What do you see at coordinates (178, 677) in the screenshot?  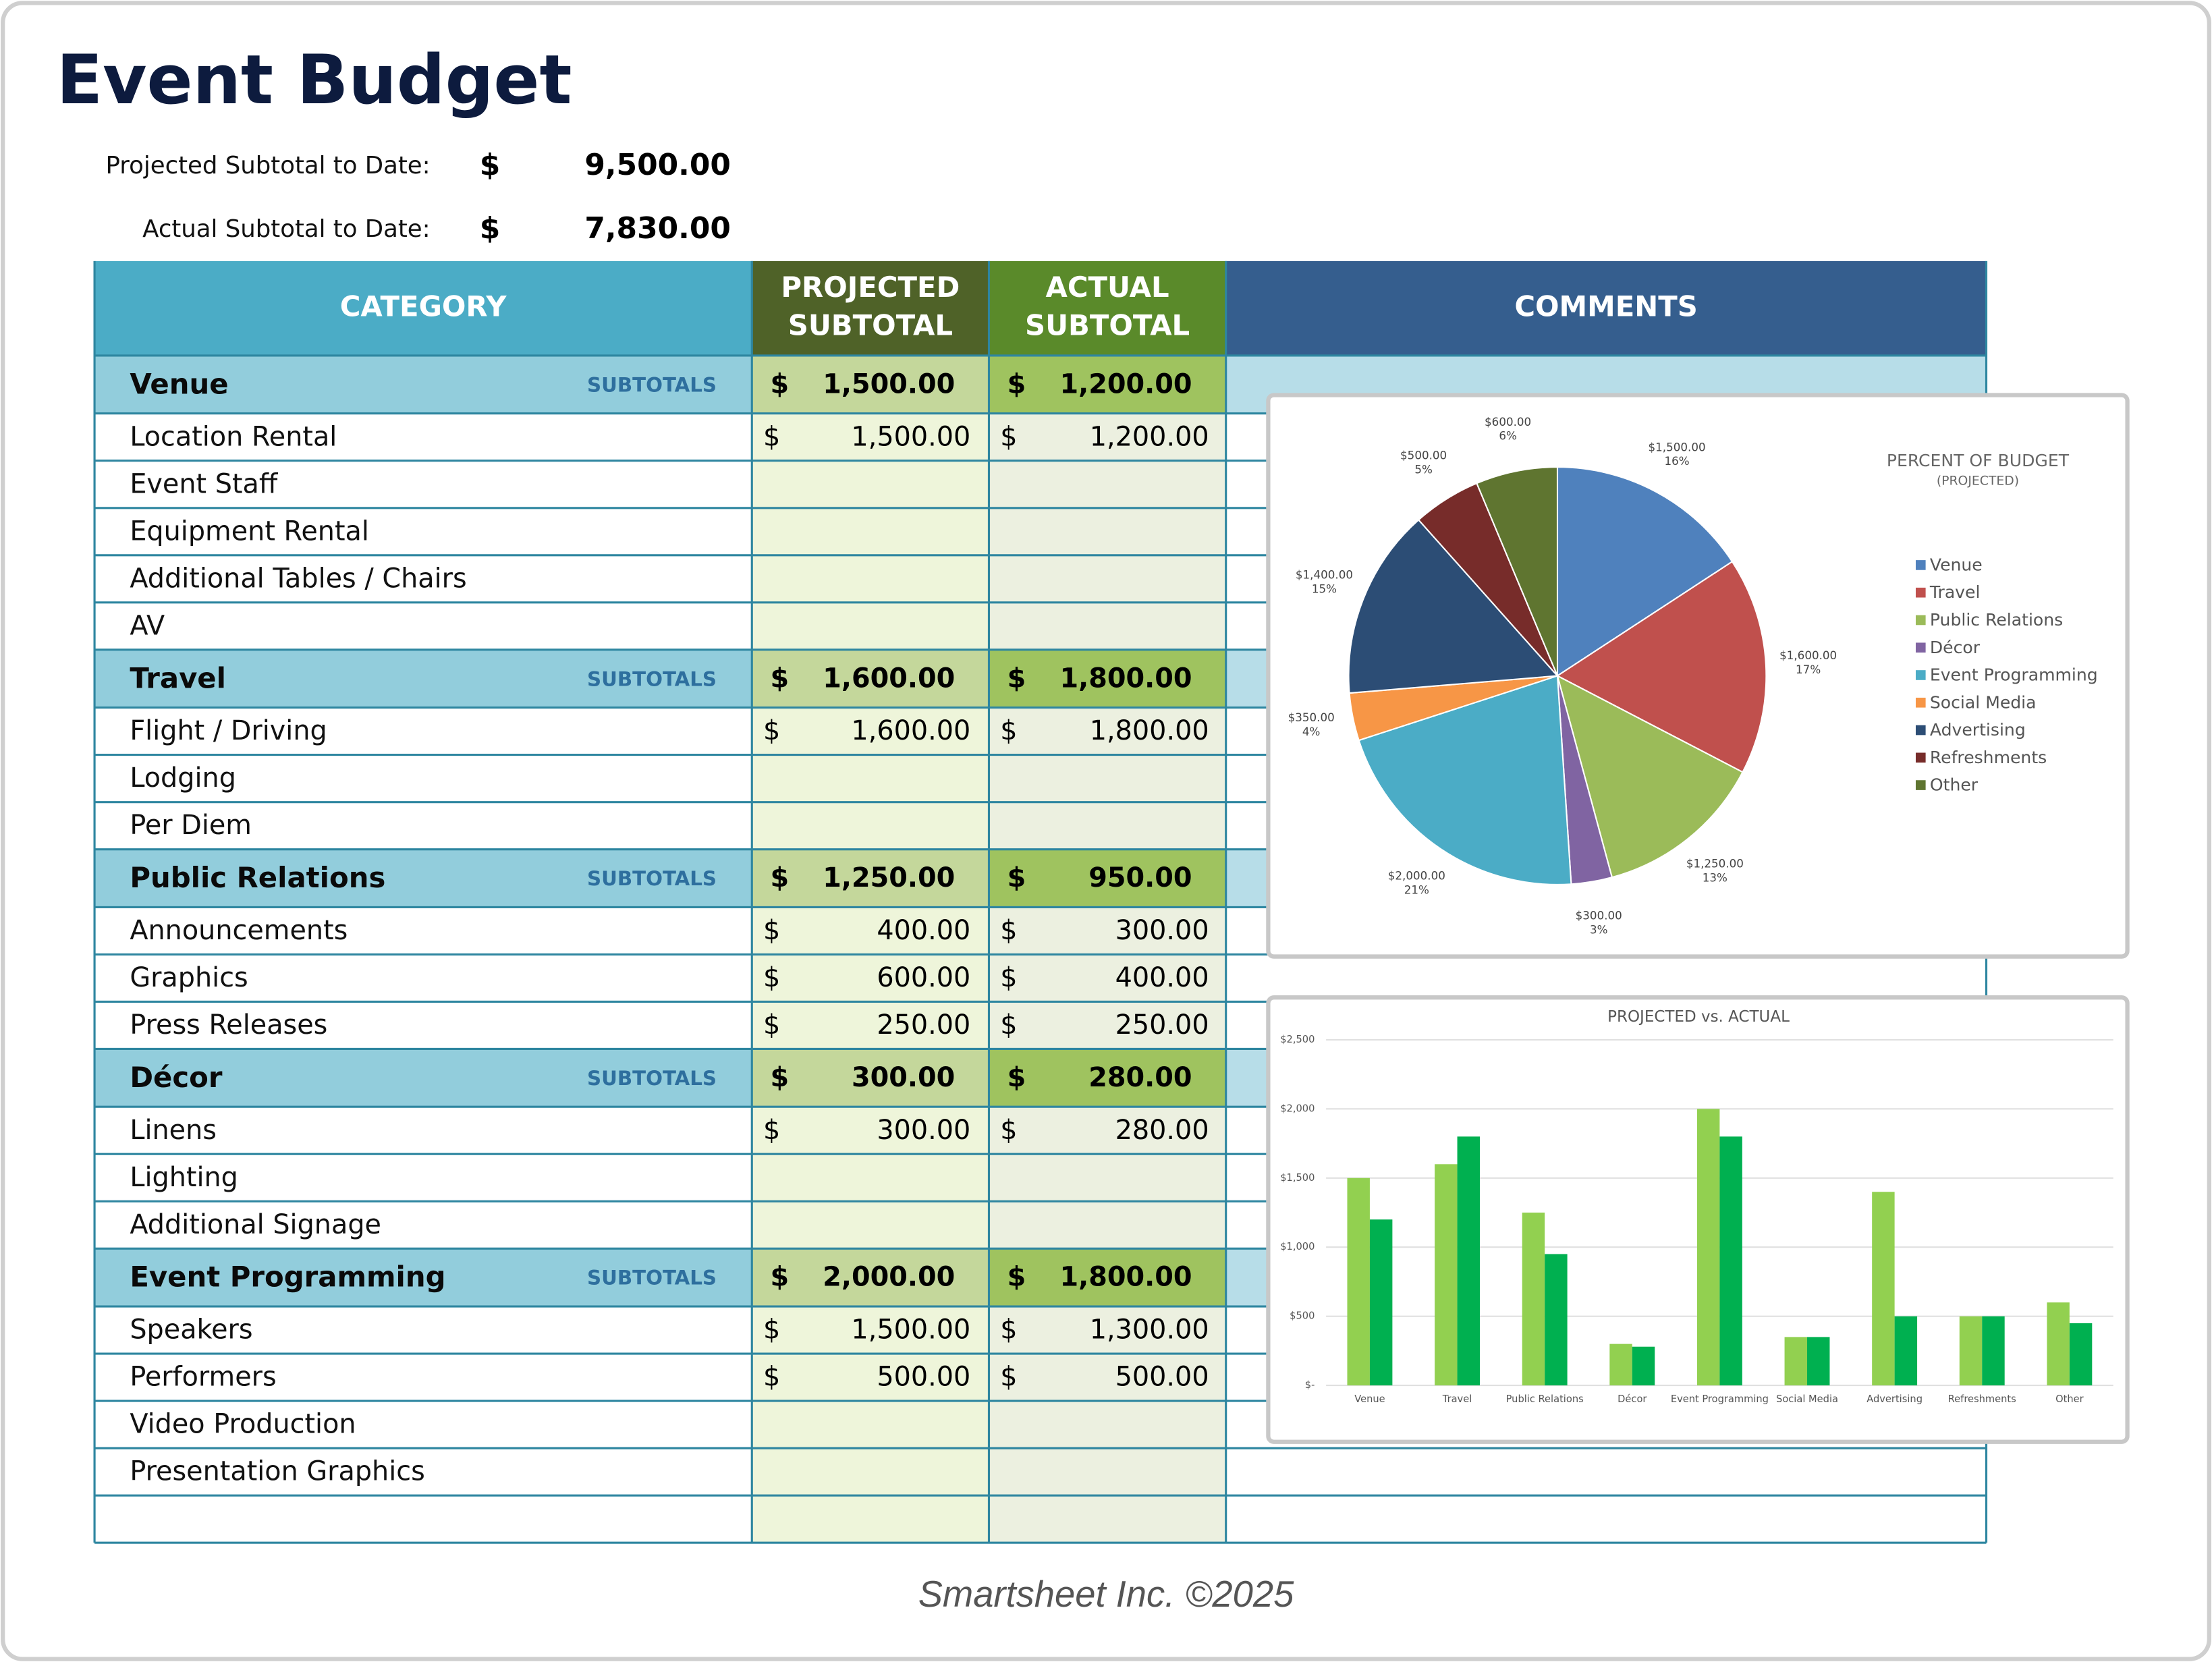 I see `section-name: Travel` at bounding box center [178, 677].